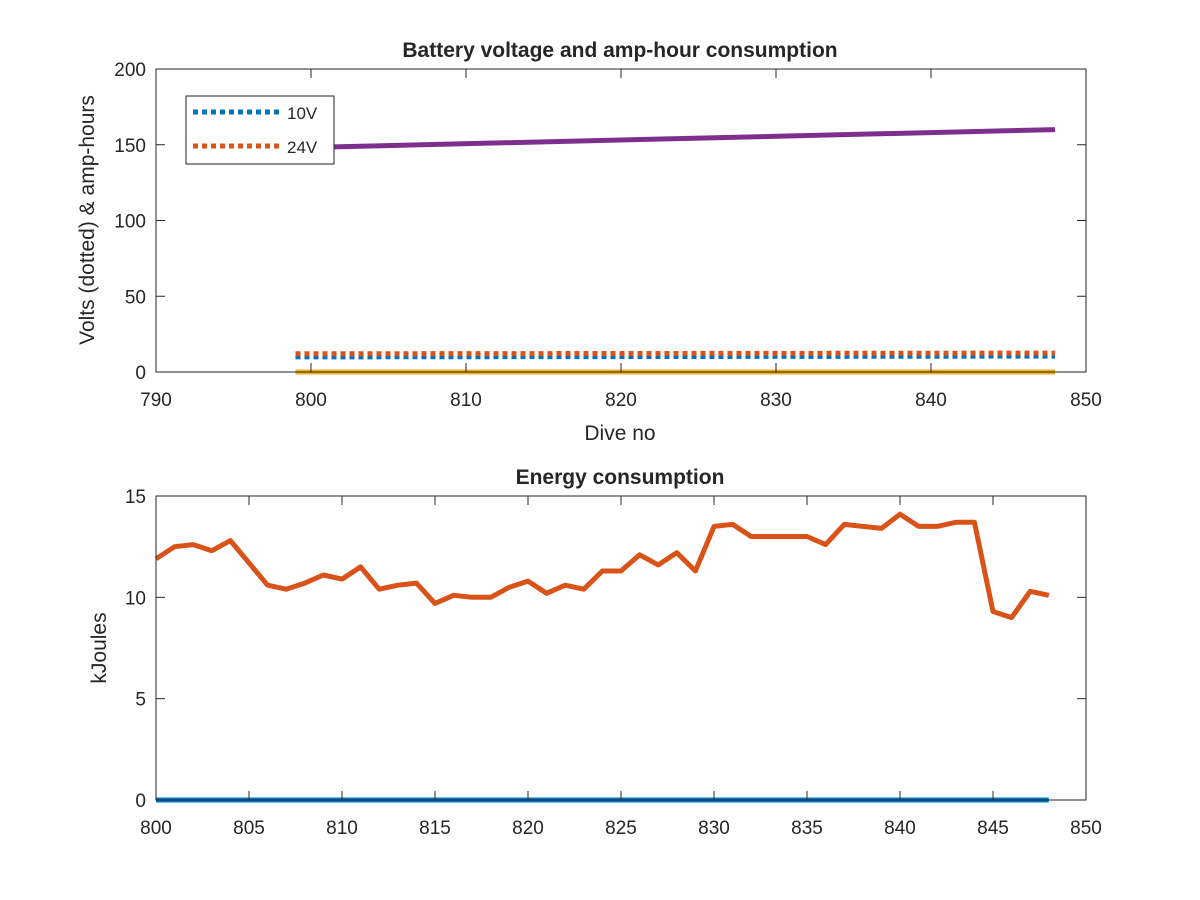  What do you see at coordinates (900, 828) in the screenshot?
I see `chart2-x-tick-label: 840` at bounding box center [900, 828].